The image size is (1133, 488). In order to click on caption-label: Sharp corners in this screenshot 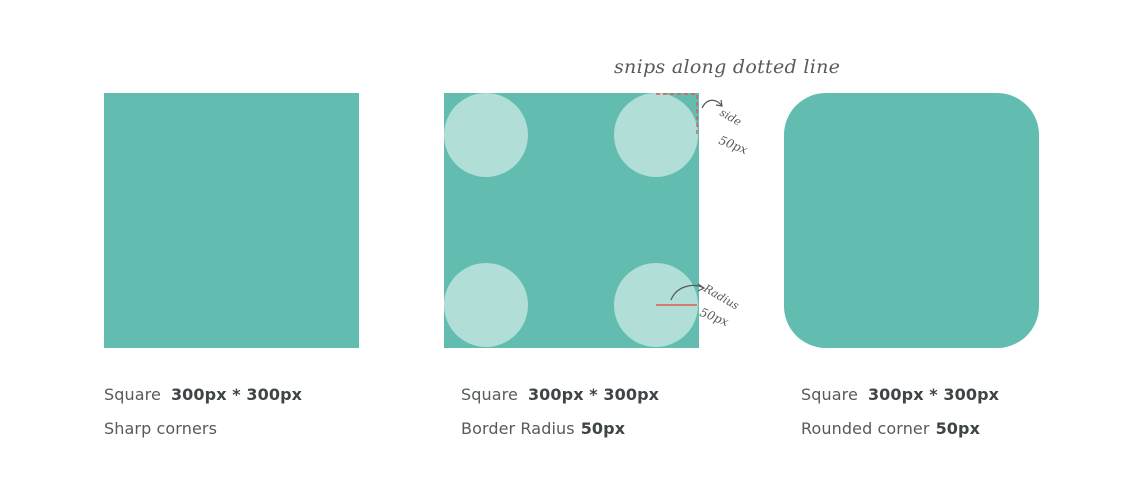, I will do `click(161, 428)`.